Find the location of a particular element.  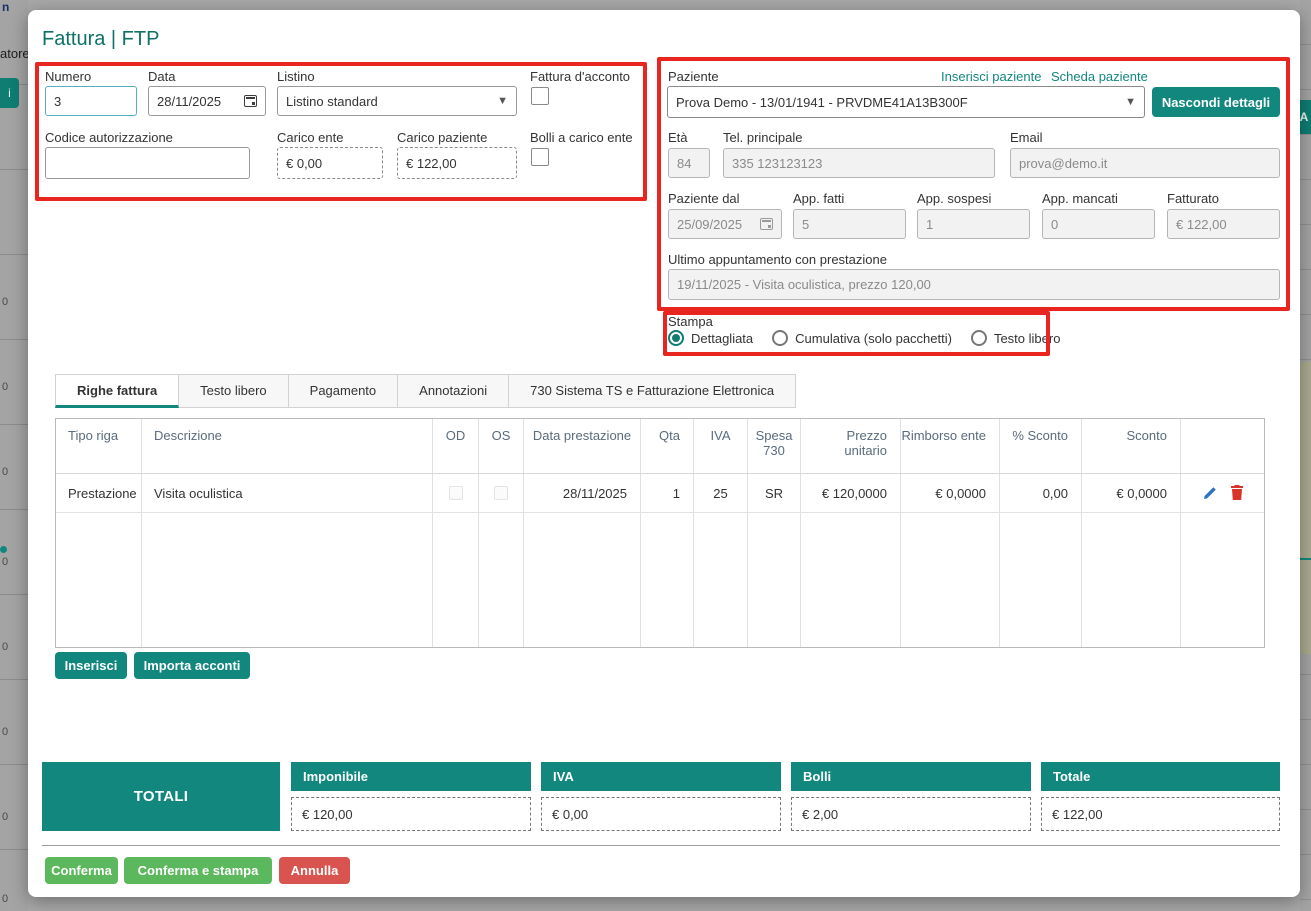

data-input: 28/11/2025 is located at coordinates (207, 101).